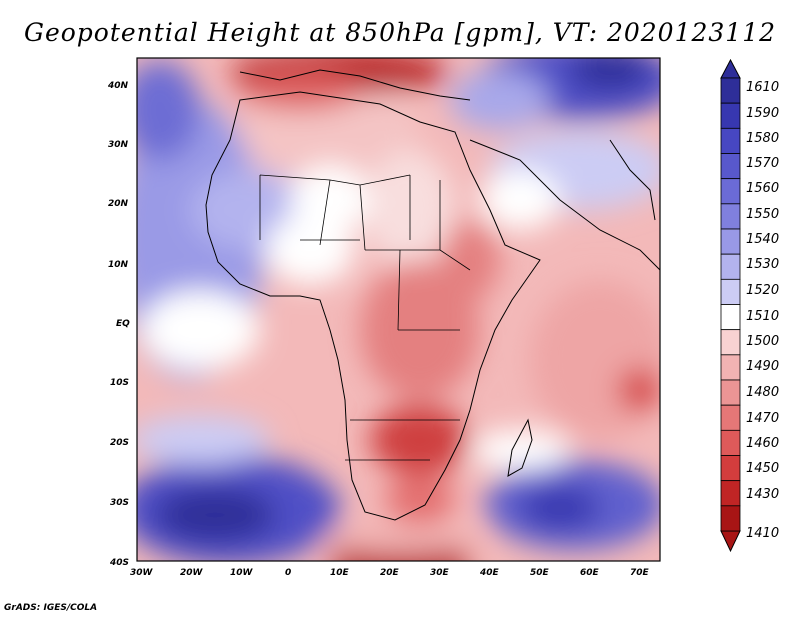  What do you see at coordinates (340, 573) in the screenshot?
I see `lon-tick: 10E` at bounding box center [340, 573].